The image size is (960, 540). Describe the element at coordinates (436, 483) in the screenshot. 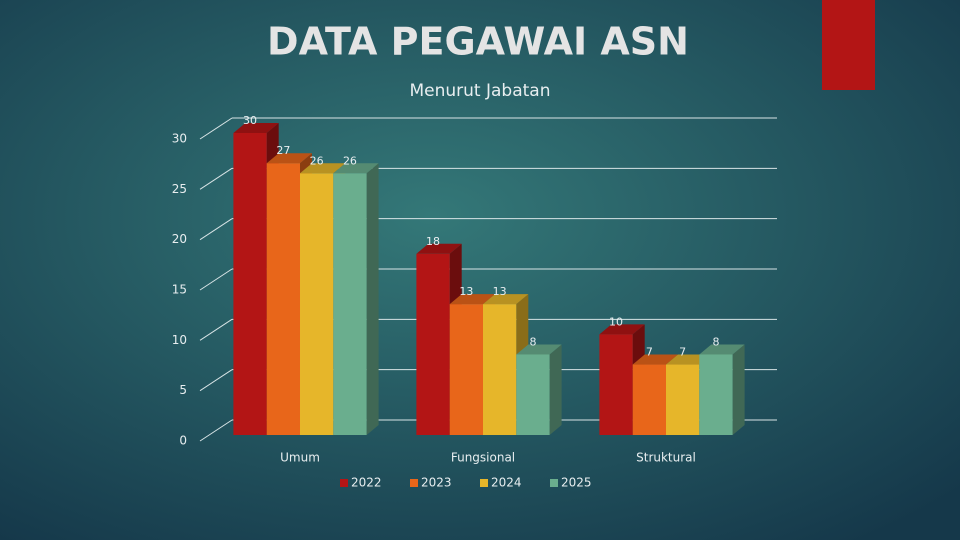

I see `legend-label: 2023` at that location.